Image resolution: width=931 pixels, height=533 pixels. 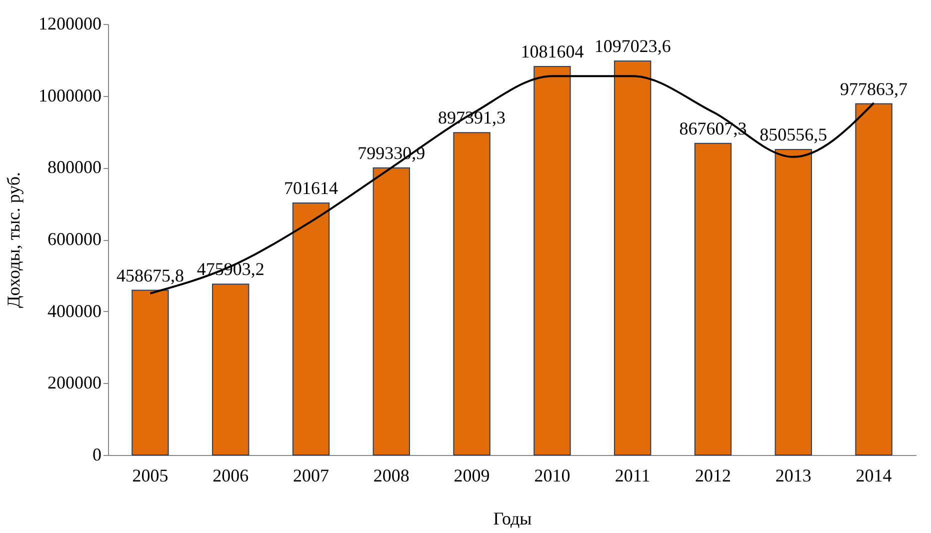 I want to click on data-label: 977863,7, so click(x=874, y=88).